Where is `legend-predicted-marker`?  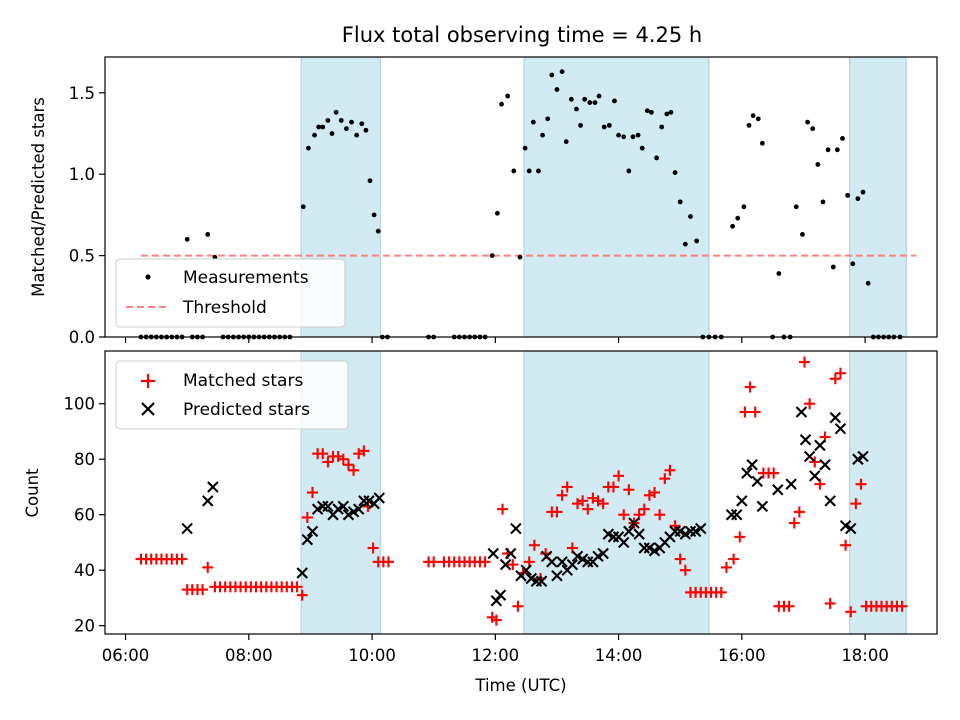 legend-predicted-marker is located at coordinates (148, 409).